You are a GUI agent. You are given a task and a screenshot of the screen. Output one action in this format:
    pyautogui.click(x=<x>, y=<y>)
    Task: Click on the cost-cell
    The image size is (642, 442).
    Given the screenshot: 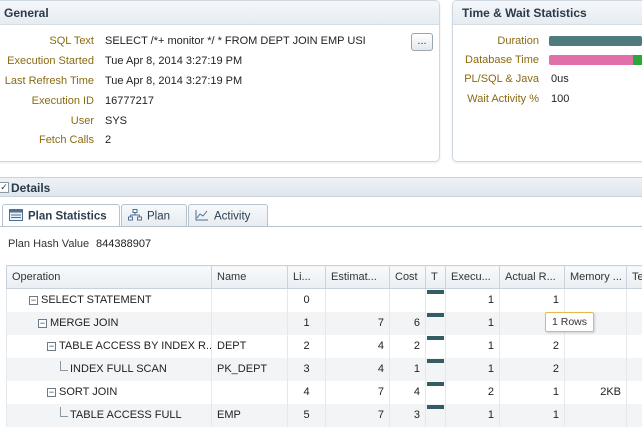 What is the action you would take?
    pyautogui.click(x=407, y=300)
    